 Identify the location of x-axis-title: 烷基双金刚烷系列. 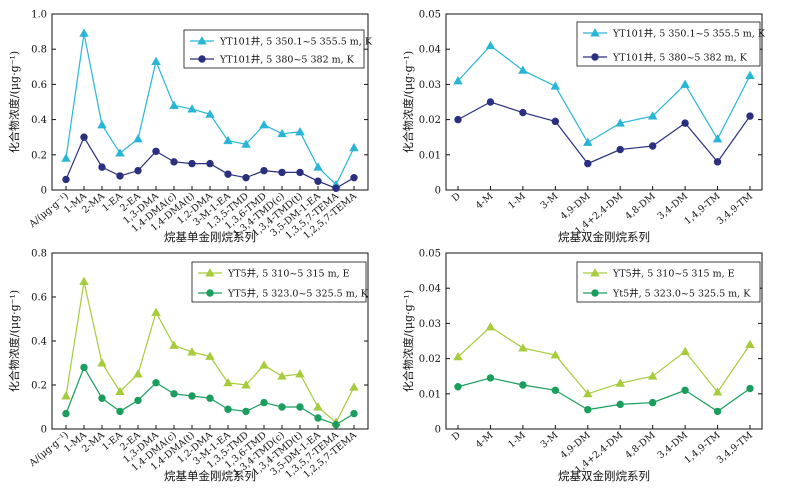
(604, 237).